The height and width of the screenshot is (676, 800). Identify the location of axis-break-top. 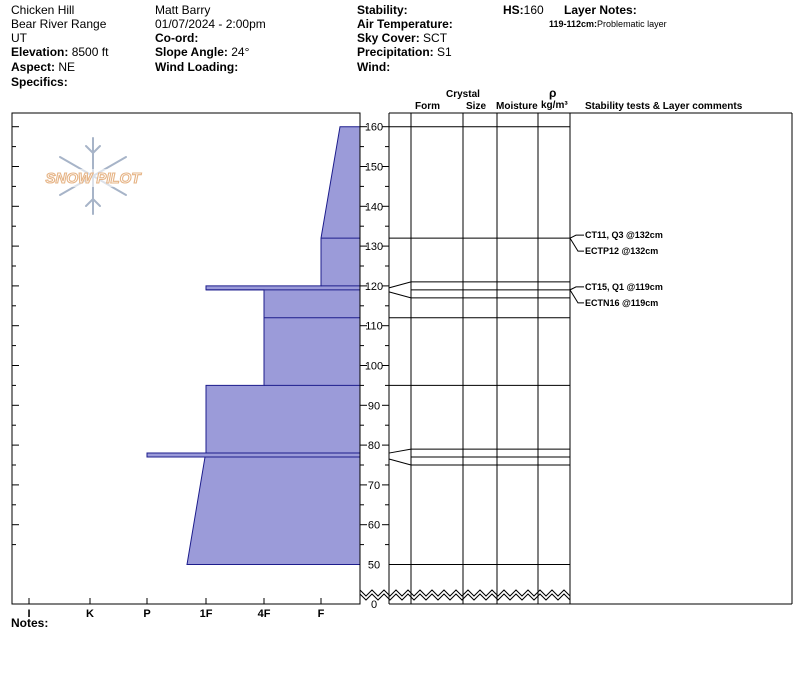
(465, 593).